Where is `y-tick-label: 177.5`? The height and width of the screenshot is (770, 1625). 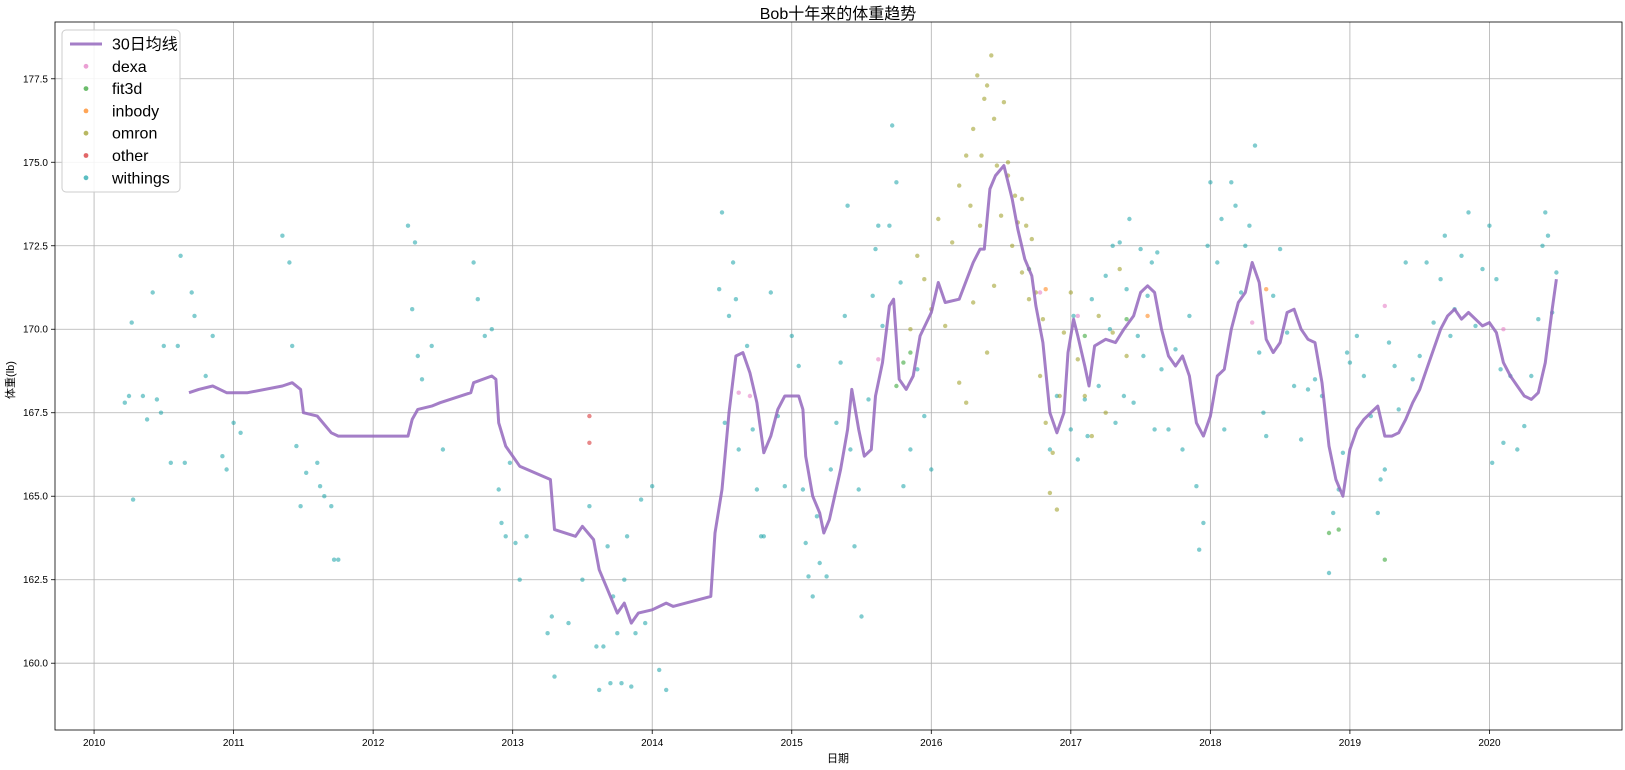
y-tick-label: 177.5 is located at coordinates (35, 79).